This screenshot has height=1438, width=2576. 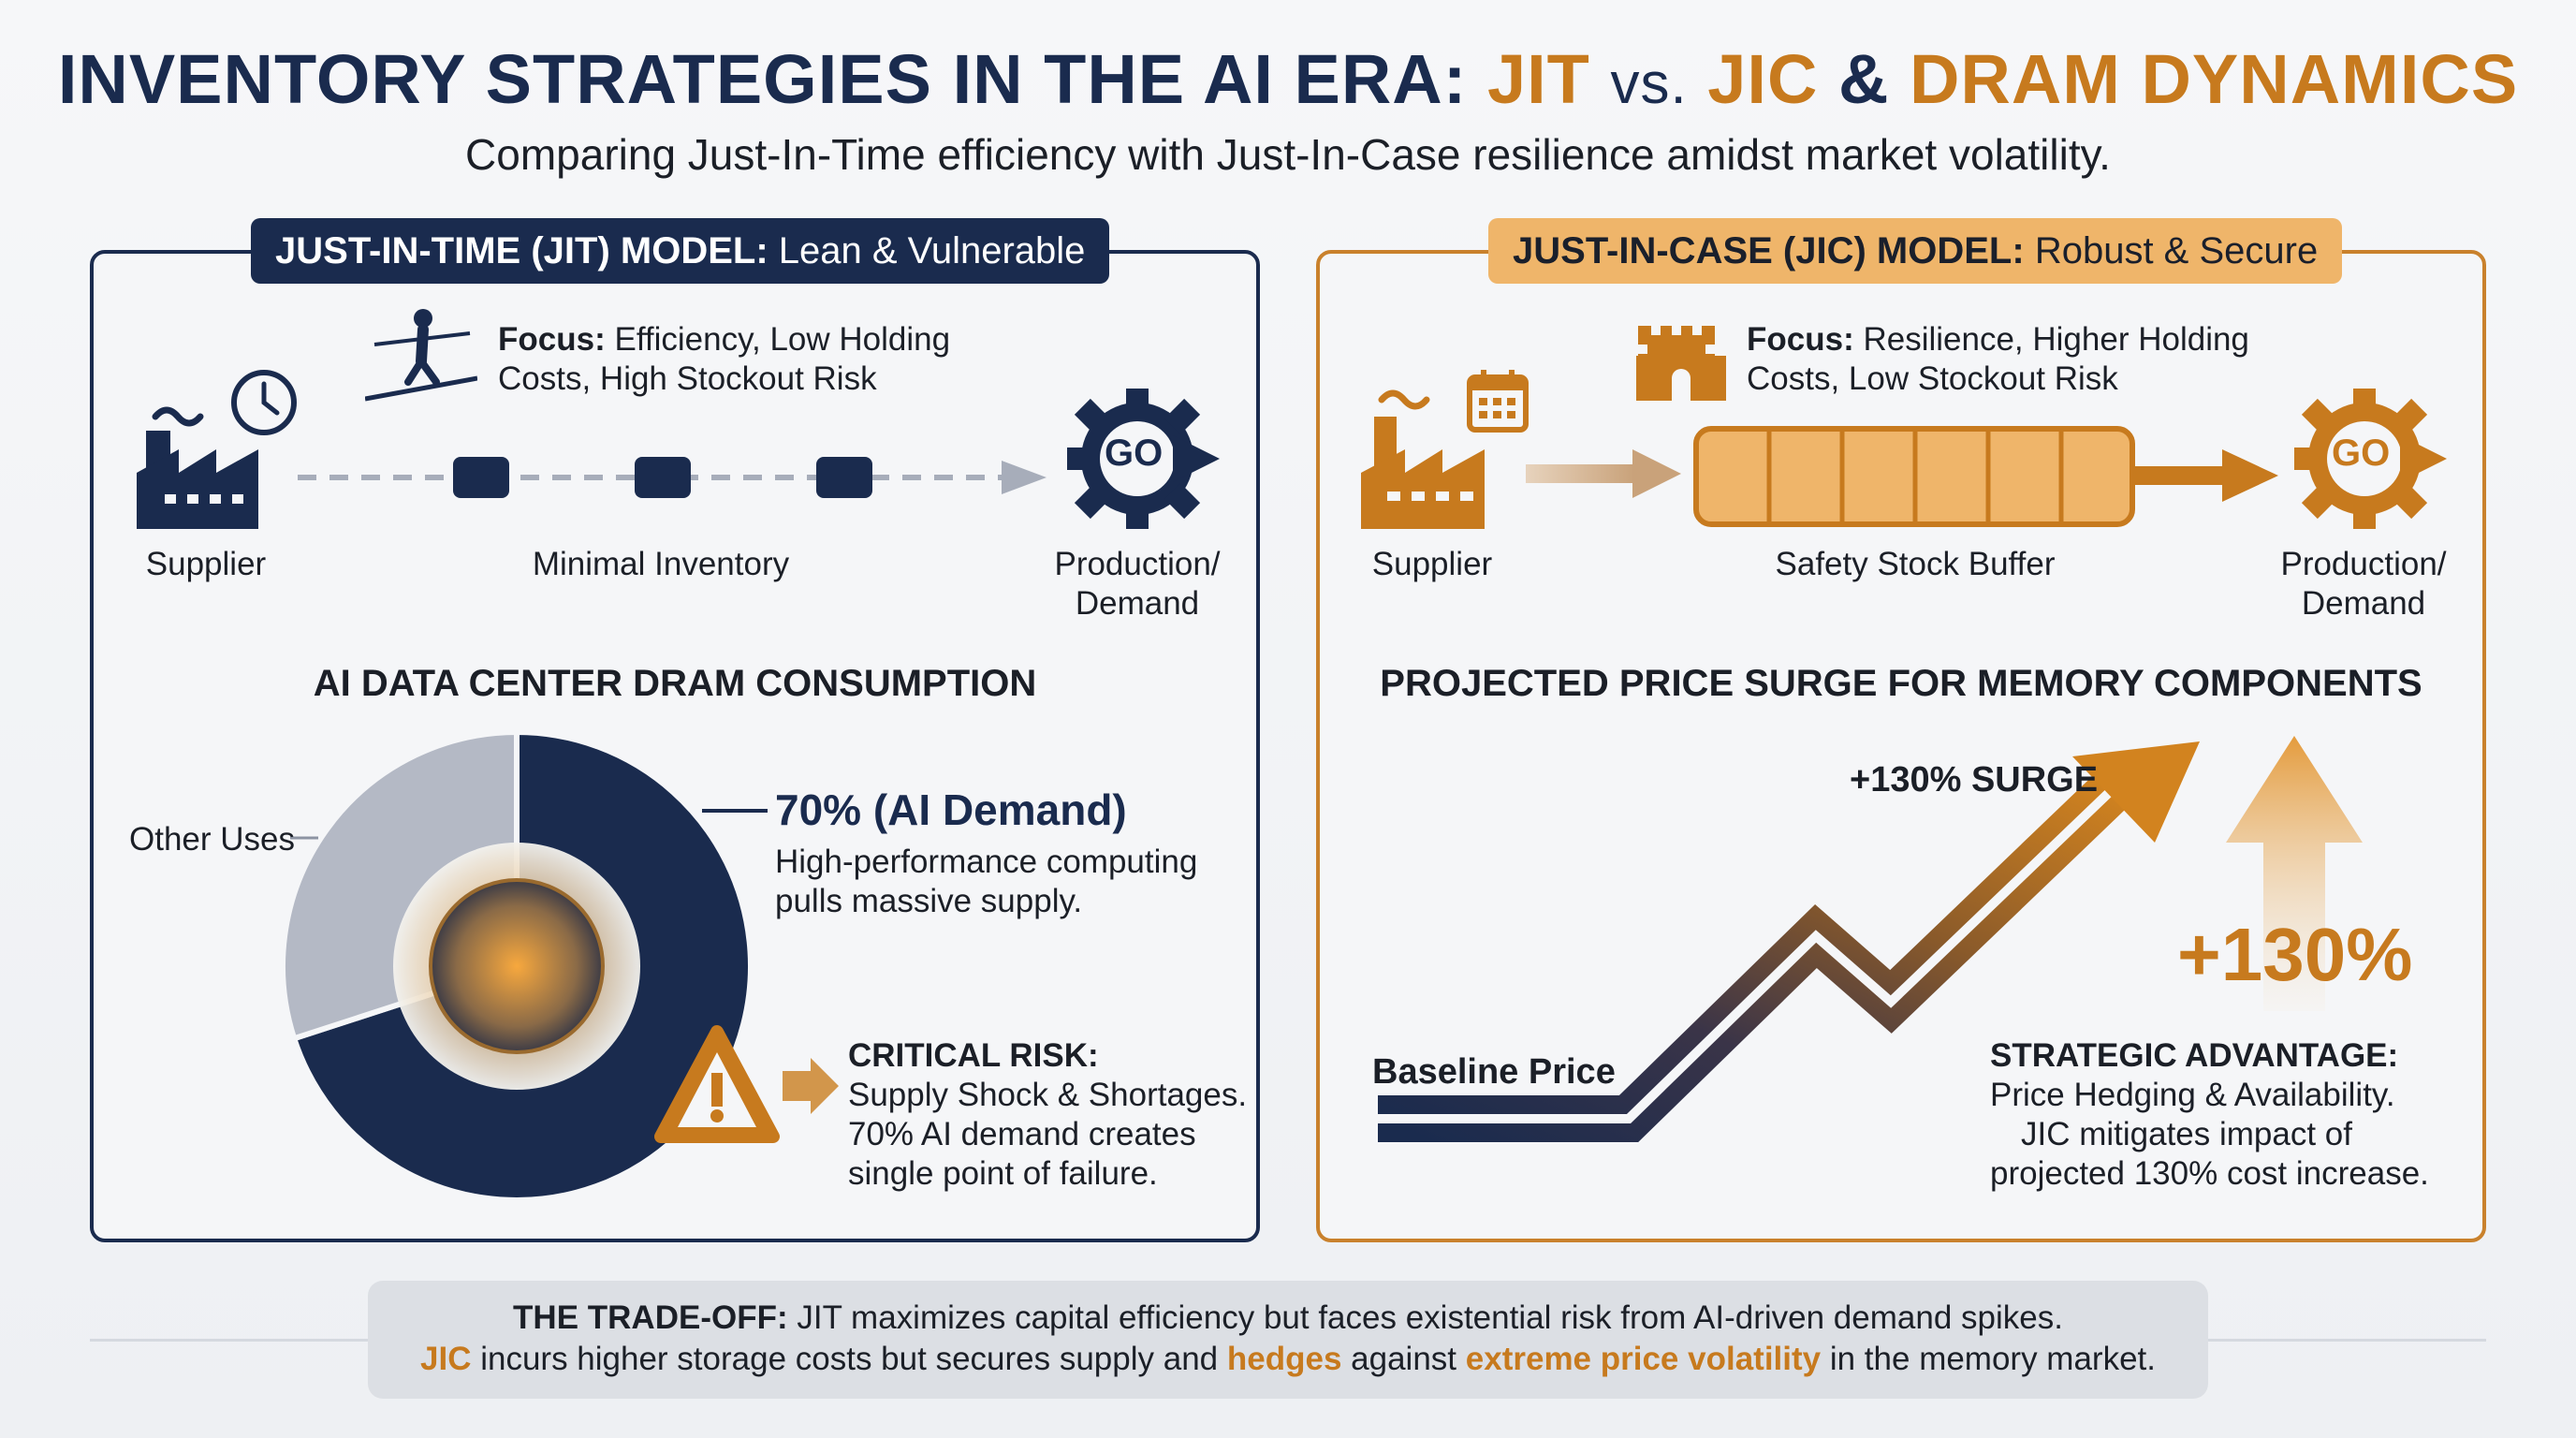 What do you see at coordinates (2214, 79) in the screenshot?
I see `title-part2: DRAM DYNAMICS` at bounding box center [2214, 79].